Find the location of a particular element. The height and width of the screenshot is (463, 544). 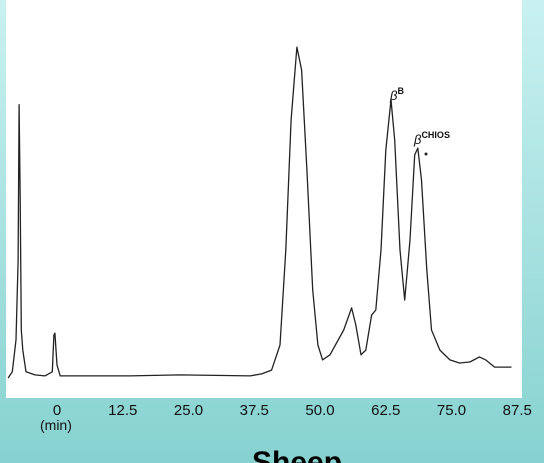

annotation: βB is located at coordinates (396, 94).